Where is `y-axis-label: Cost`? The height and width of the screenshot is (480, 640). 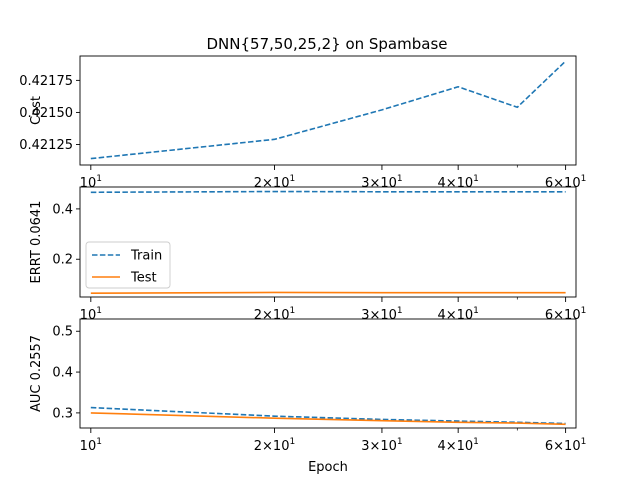
y-axis-label: Cost is located at coordinates (36, 110).